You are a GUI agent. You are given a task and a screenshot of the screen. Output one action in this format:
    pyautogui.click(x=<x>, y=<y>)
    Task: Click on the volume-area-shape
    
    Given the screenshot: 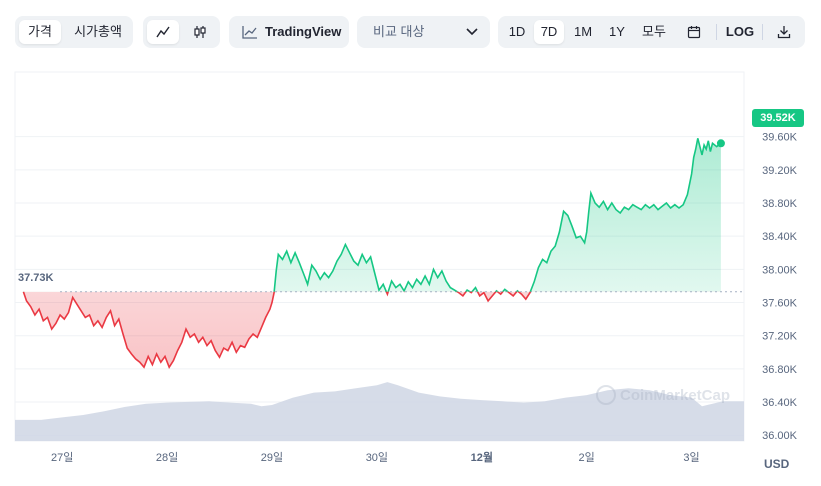 What is the action you would take?
    pyautogui.click(x=379, y=411)
    